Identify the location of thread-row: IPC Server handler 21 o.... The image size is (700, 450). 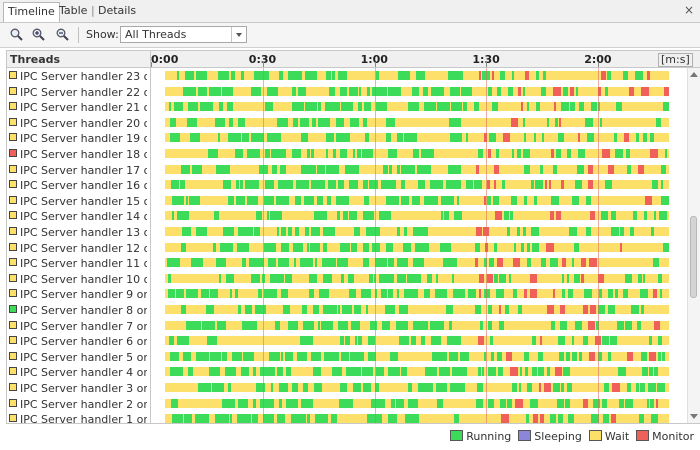
(347, 106).